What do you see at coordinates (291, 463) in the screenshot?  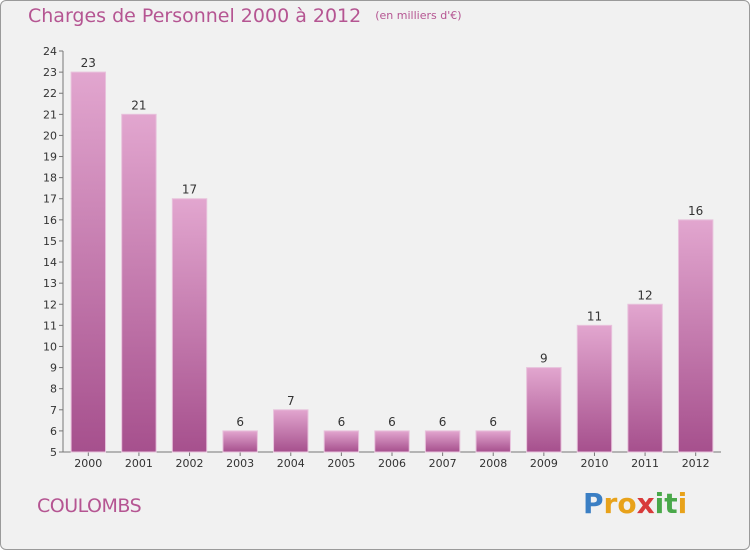 I see `x-tick-label: 2004` at bounding box center [291, 463].